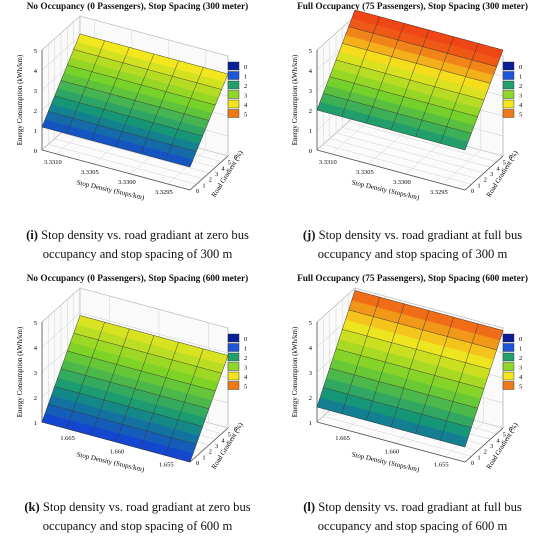 The image size is (550, 544). Describe the element at coordinates (478, 457) in the screenshot. I see `y-tick-label: 1` at that location.